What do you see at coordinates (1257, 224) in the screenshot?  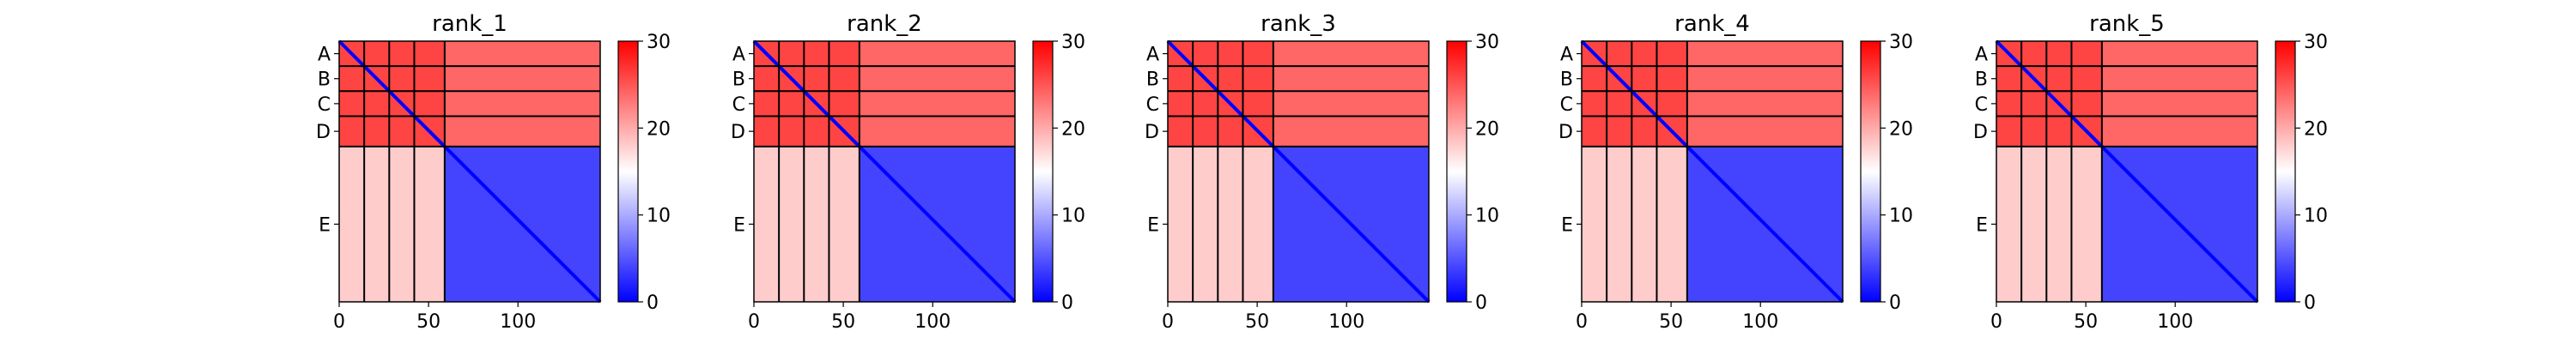 I see `heatmap-block-E-D` at bounding box center [1257, 224].